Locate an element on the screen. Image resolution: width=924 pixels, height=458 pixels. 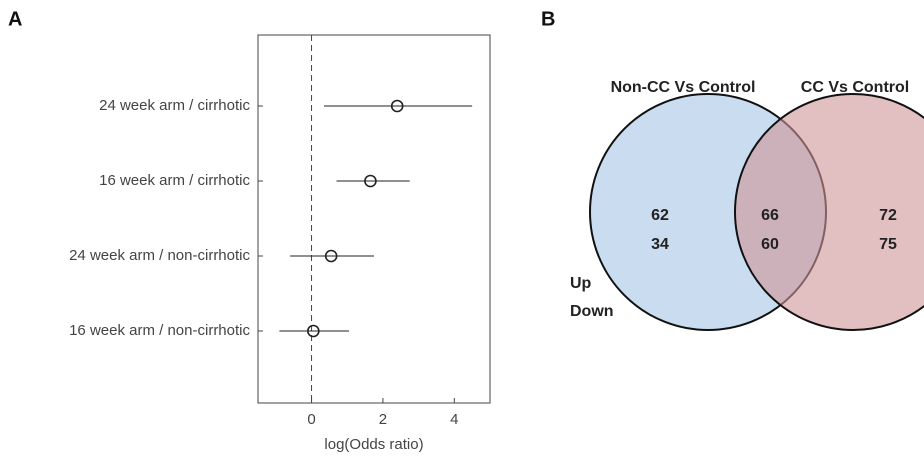
x-tick-label: 0 is located at coordinates (311, 419).